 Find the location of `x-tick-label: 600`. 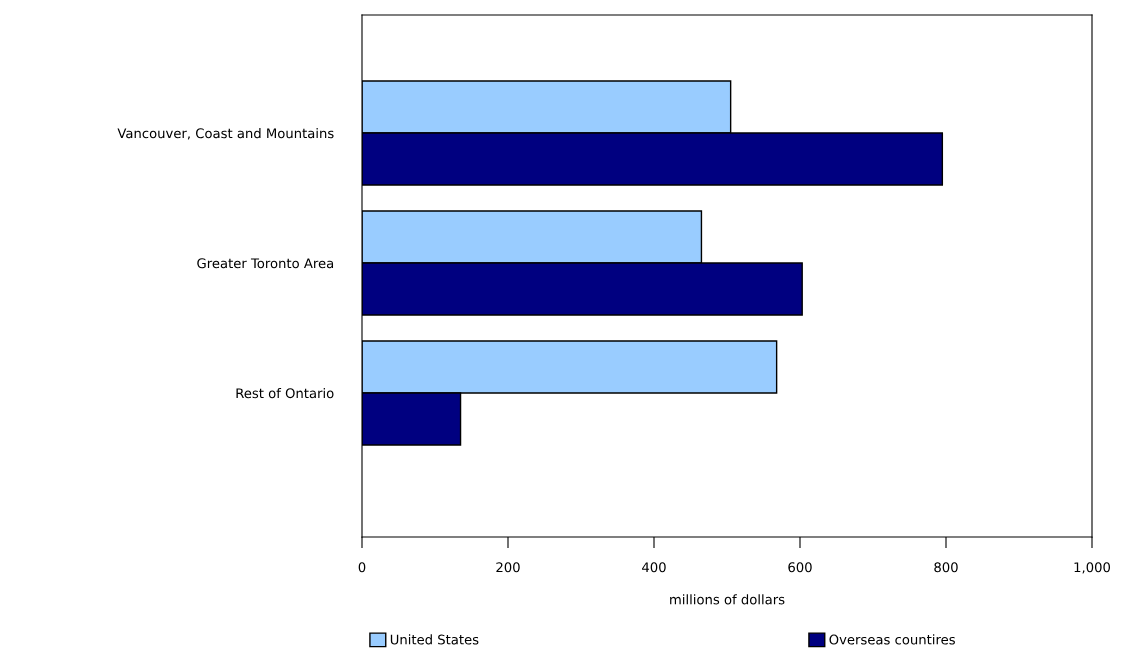

x-tick-label: 600 is located at coordinates (800, 567).